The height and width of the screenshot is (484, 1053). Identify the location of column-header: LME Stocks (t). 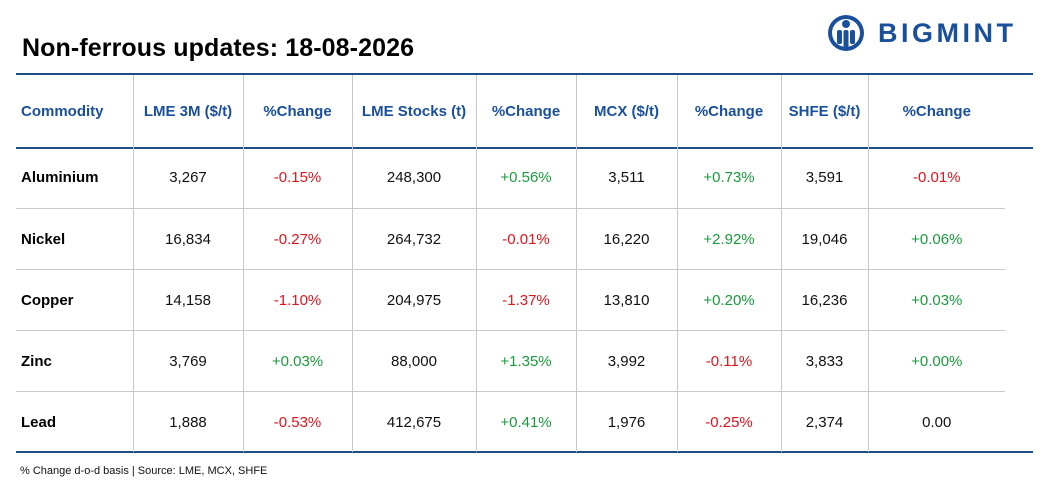
(413, 111).